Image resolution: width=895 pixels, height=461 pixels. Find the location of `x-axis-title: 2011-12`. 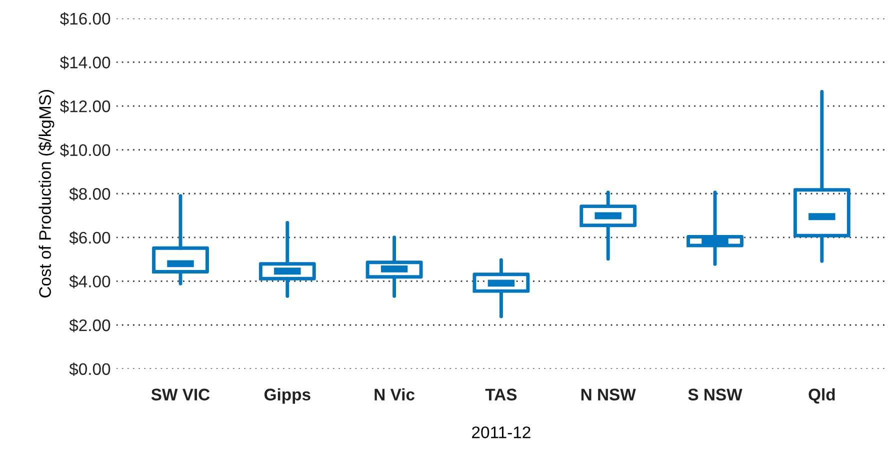

x-axis-title: 2011-12 is located at coordinates (501, 432).